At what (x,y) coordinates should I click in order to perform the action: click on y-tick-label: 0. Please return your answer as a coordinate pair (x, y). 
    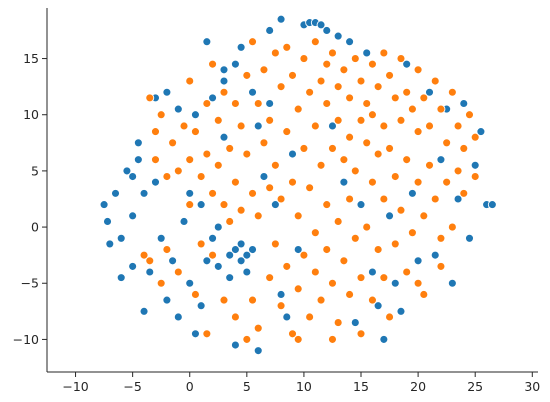
    Looking at the image, I should click on (35, 227).